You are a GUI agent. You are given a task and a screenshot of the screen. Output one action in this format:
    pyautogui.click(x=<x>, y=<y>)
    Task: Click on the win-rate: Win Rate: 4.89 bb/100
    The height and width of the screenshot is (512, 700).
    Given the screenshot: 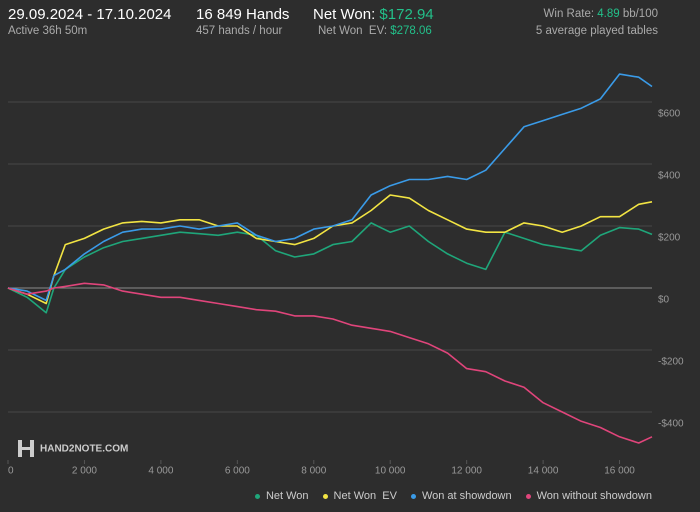 What is the action you would take?
    pyautogui.click(x=601, y=14)
    